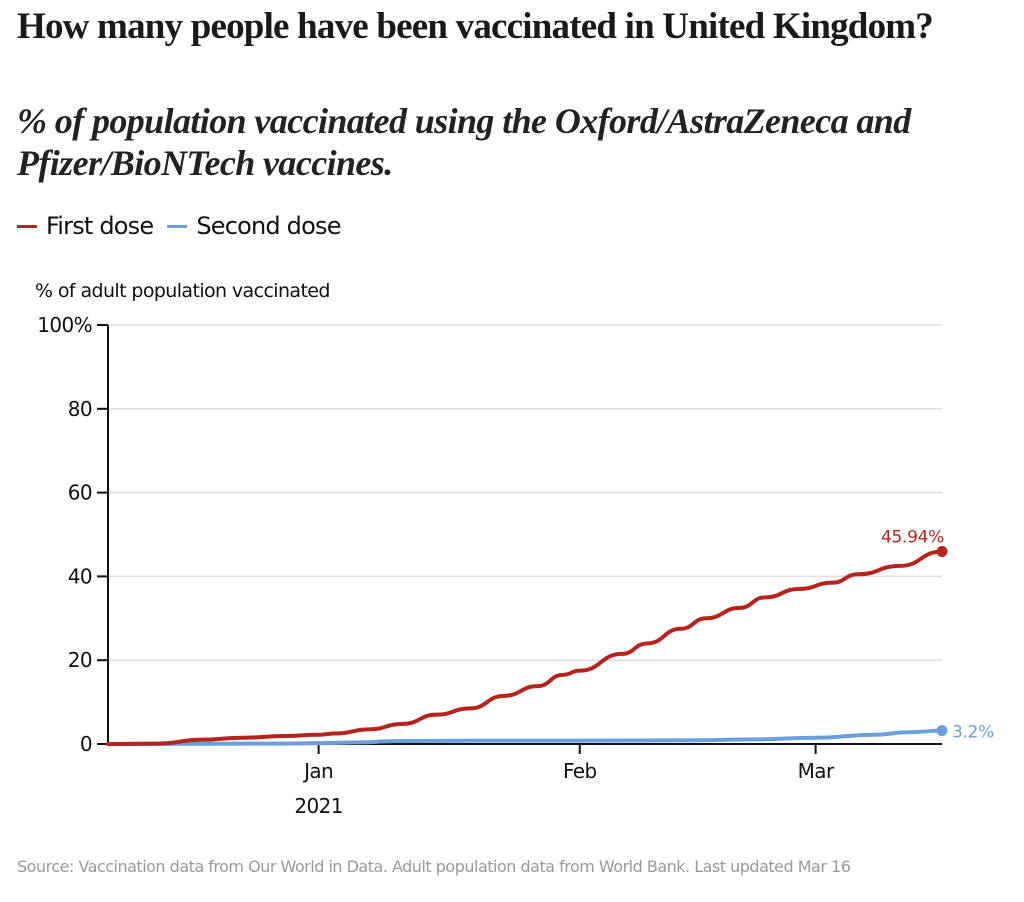 The width and height of the screenshot is (1024, 902). I want to click on x-axis-ticks: Jan 2021 Feb Mar, so click(565, 781).